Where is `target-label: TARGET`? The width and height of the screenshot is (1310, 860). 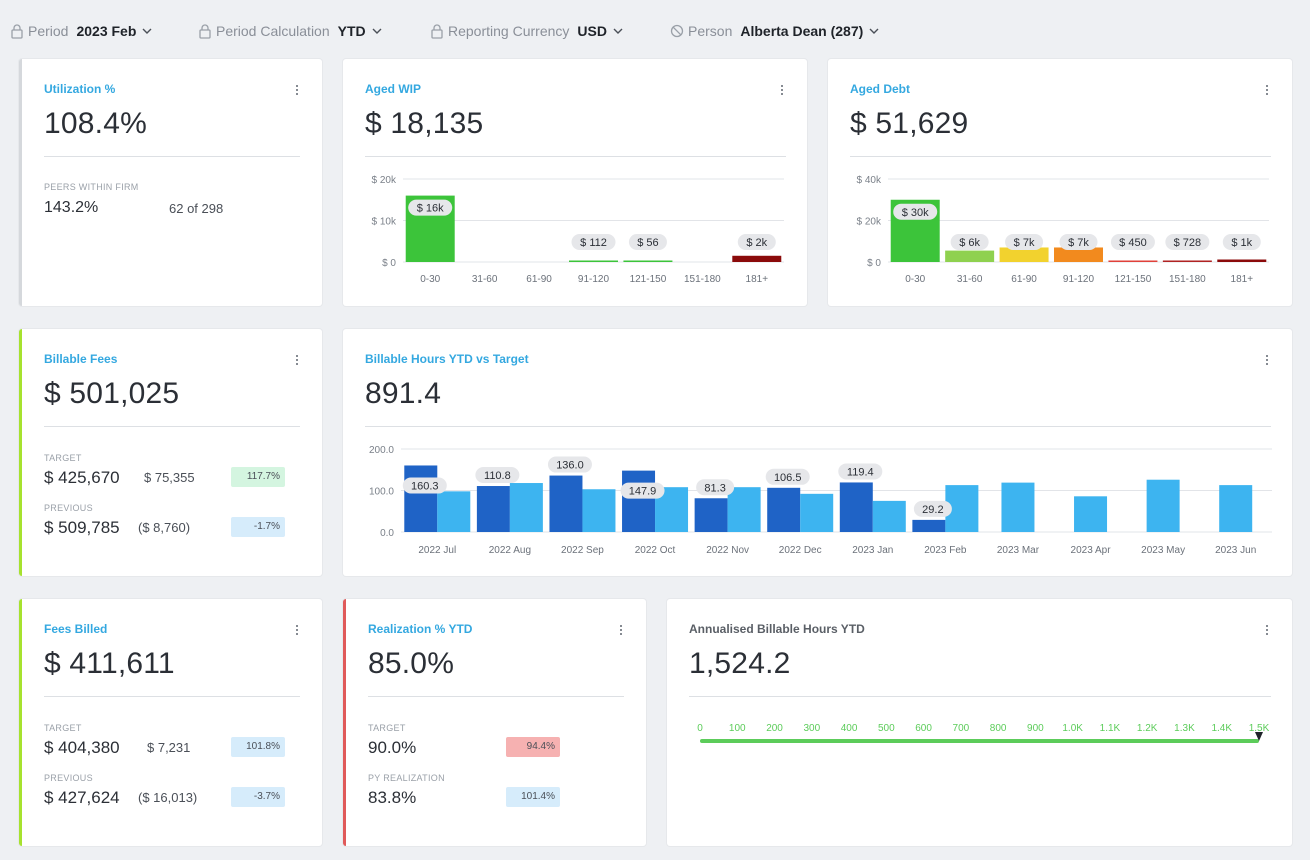 target-label: TARGET is located at coordinates (63, 728).